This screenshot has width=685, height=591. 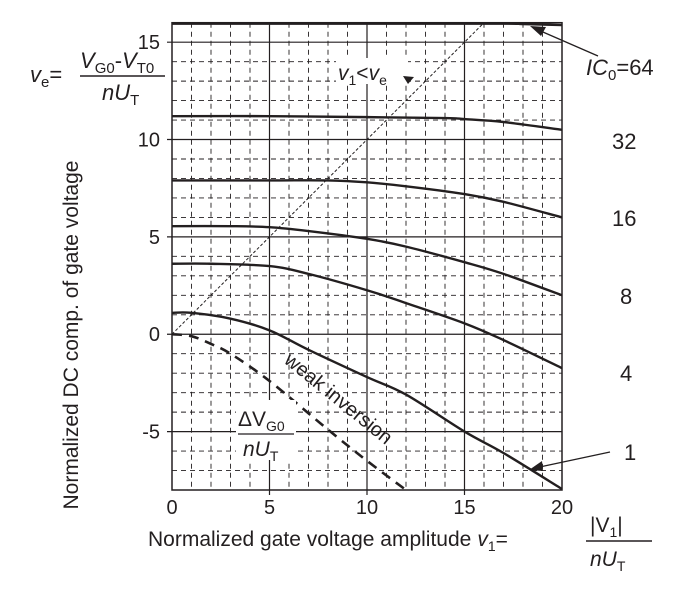 I want to click on x-tick-label: 10, so click(x=367, y=508).